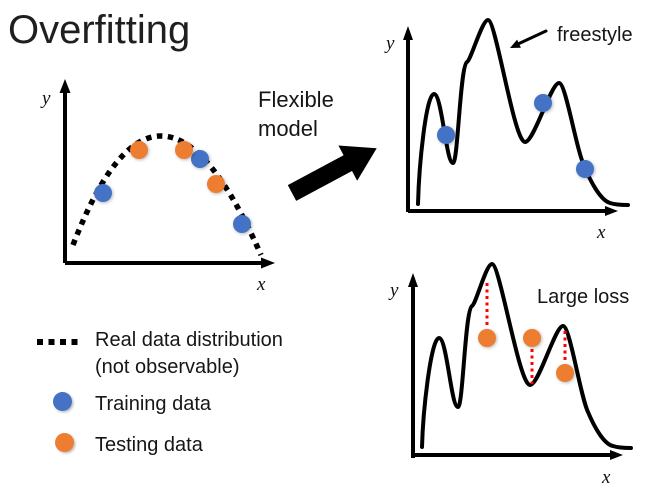 This screenshot has width=650, height=498. I want to click on bottom-right-y-axis-arrowhead, so click(413, 280).